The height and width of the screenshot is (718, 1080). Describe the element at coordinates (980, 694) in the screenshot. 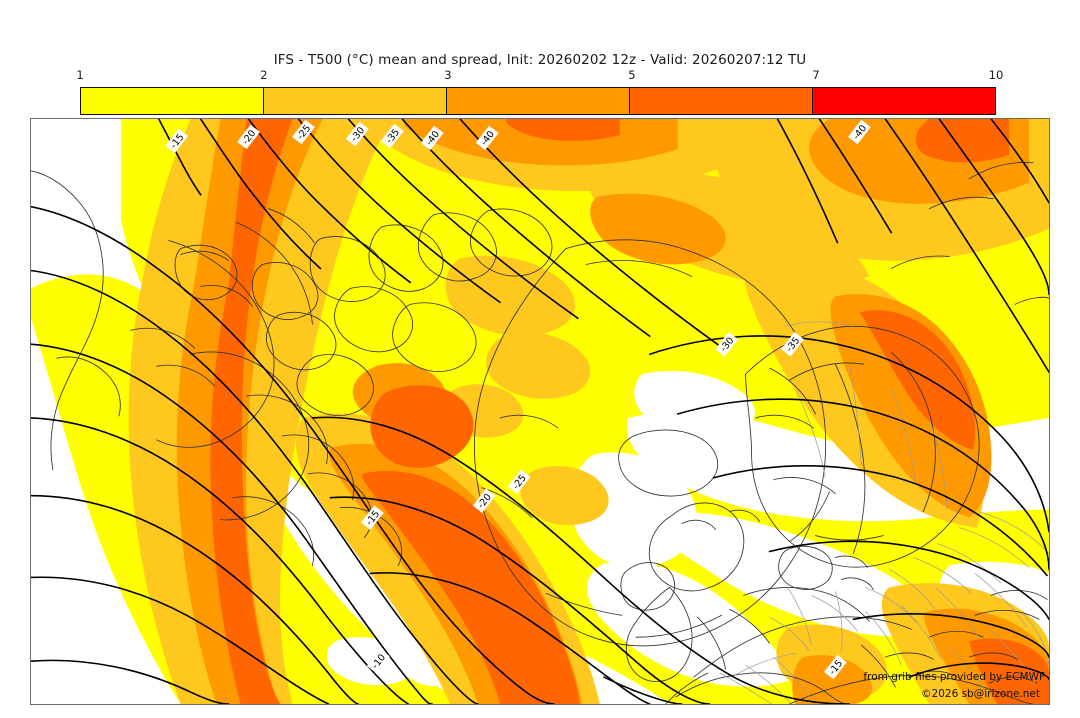

I see `copyright-credit: ©2026 sb@irizone.net` at that location.